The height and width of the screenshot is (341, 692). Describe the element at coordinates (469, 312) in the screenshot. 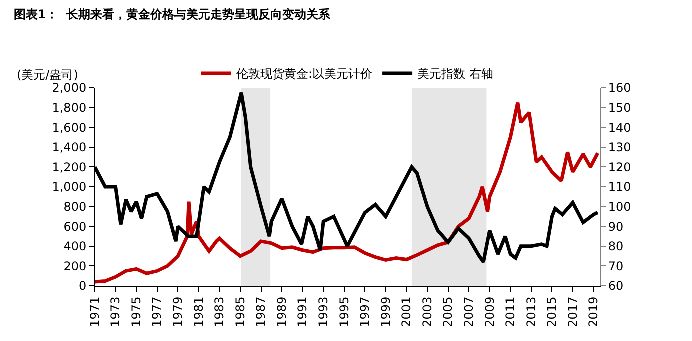

I see `x-tick-label: 2007` at that location.